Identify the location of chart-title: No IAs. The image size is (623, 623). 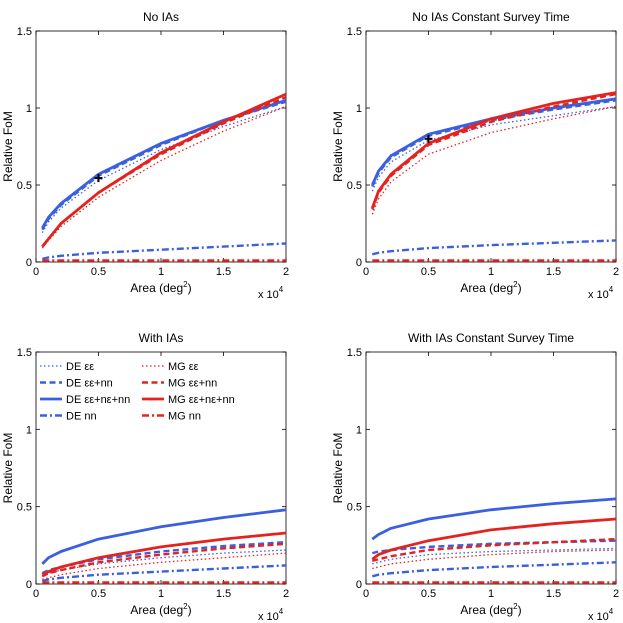
(161, 17).